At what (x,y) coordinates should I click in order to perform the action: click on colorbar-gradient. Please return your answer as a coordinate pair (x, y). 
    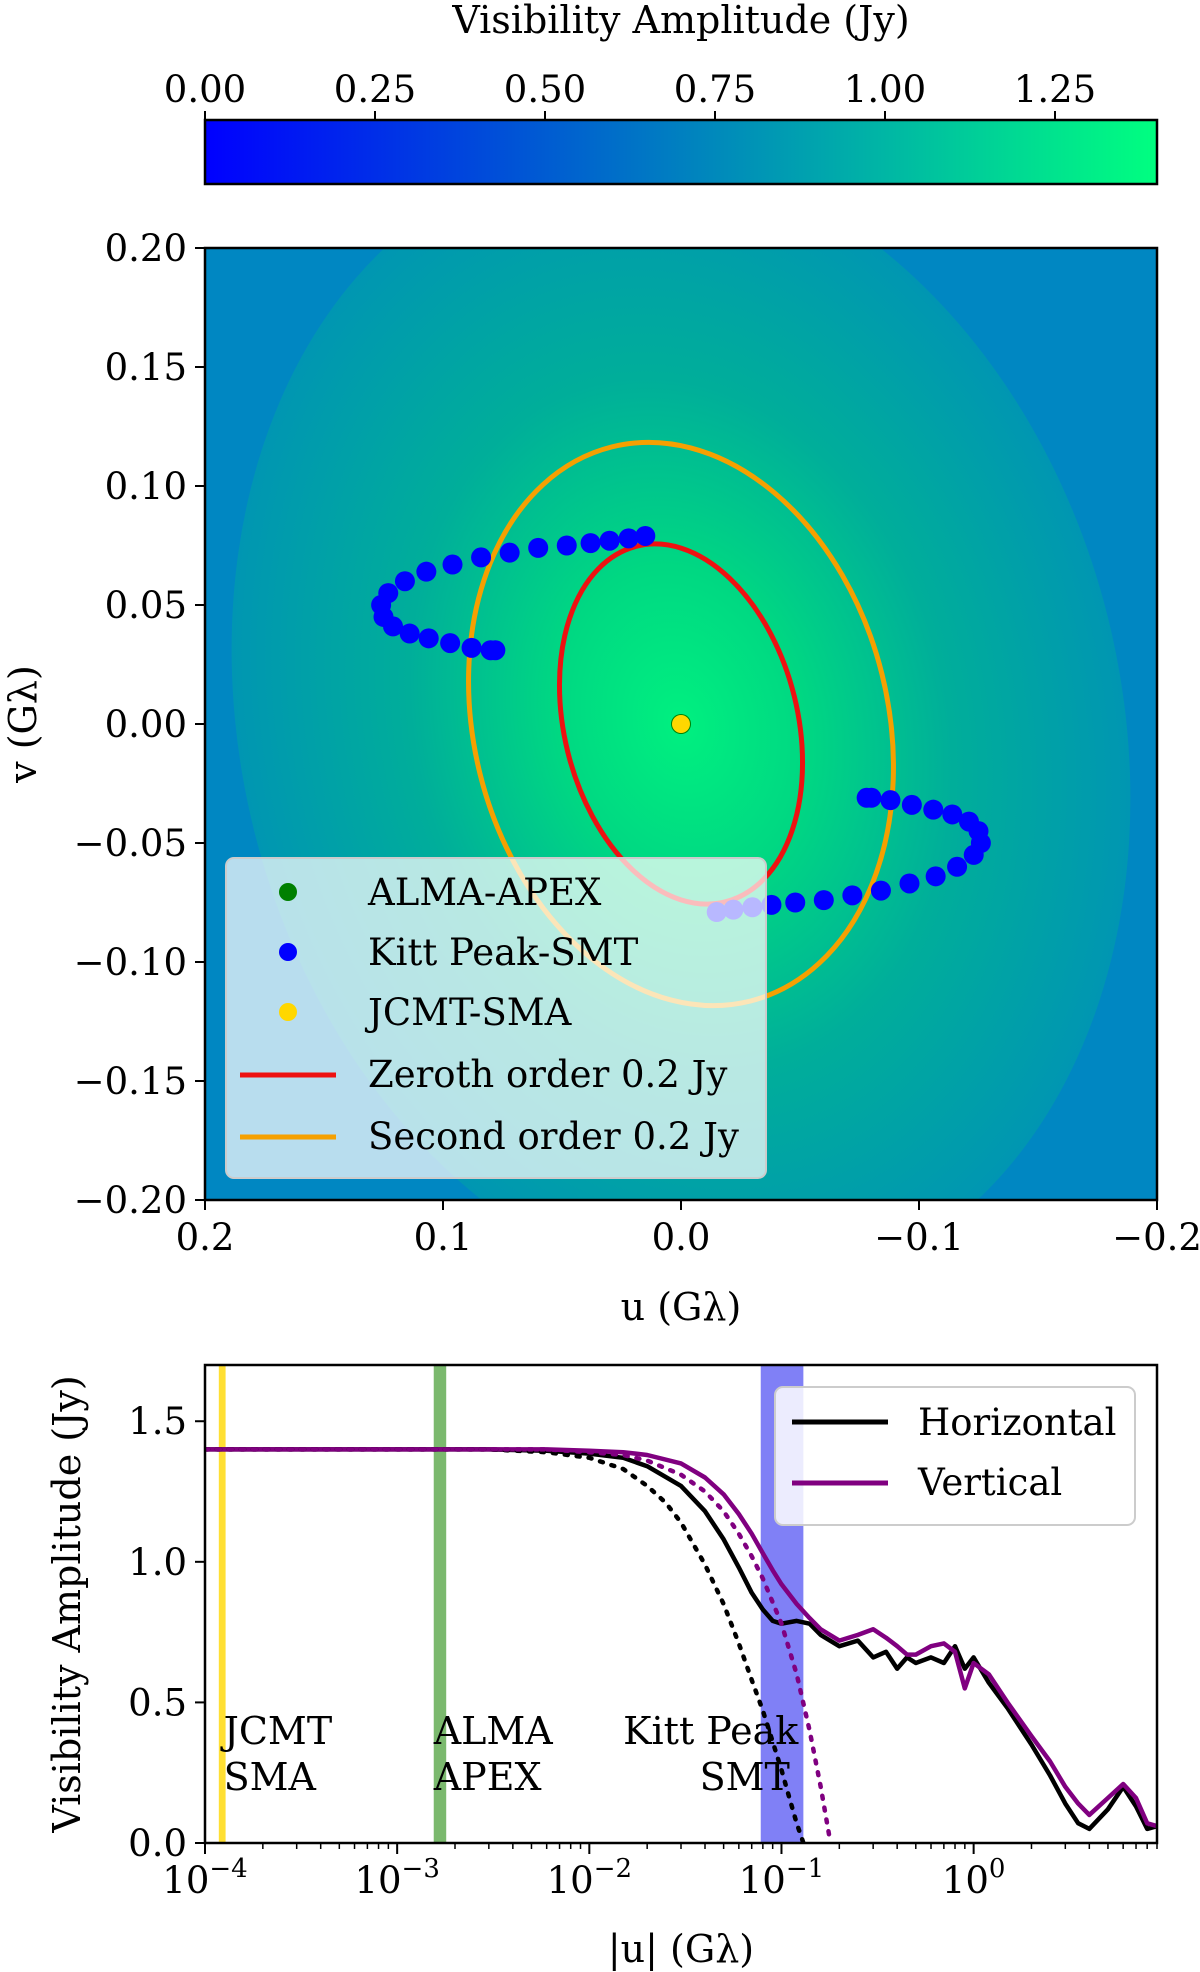
    Looking at the image, I should click on (681, 152).